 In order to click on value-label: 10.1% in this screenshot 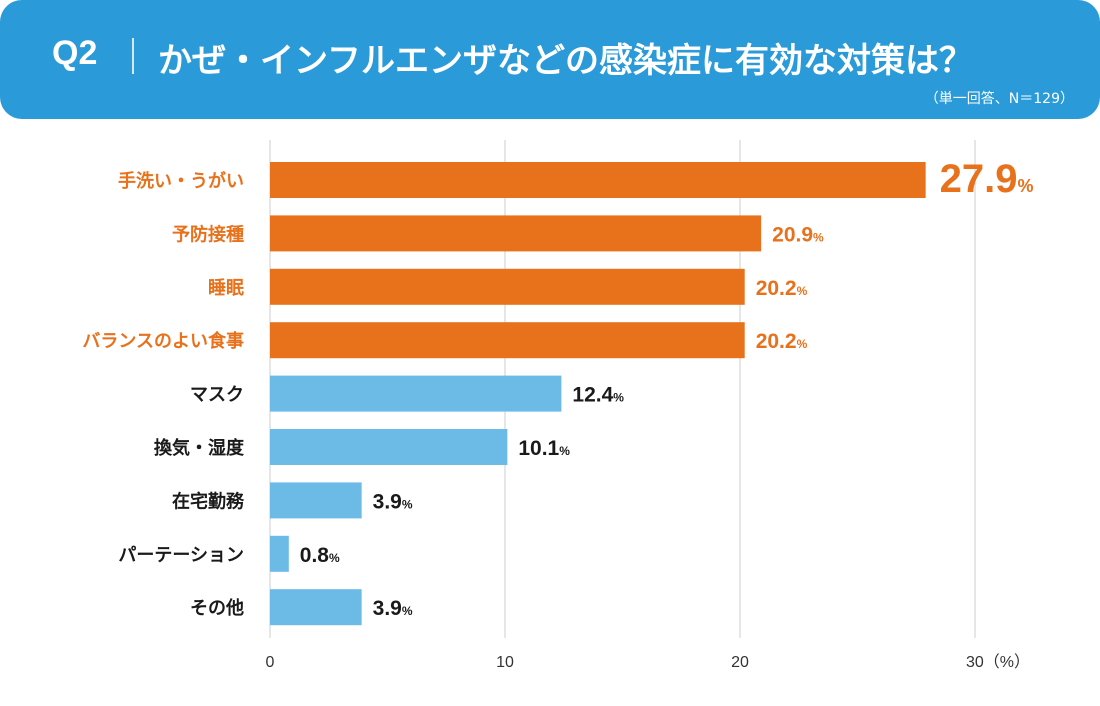, I will do `click(544, 448)`.